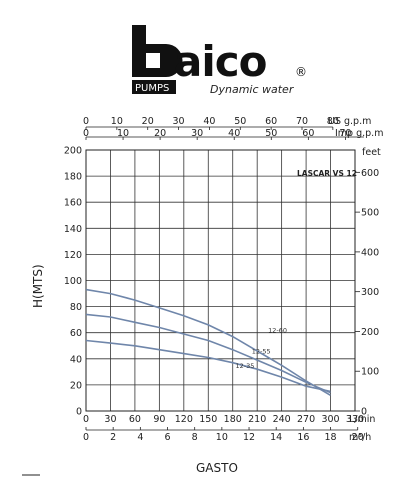 Image resolution: width=405 pixels, height=500 pixels. Describe the element at coordinates (370, 173) in the screenshot. I see `y2-tick-label: 600` at that location.